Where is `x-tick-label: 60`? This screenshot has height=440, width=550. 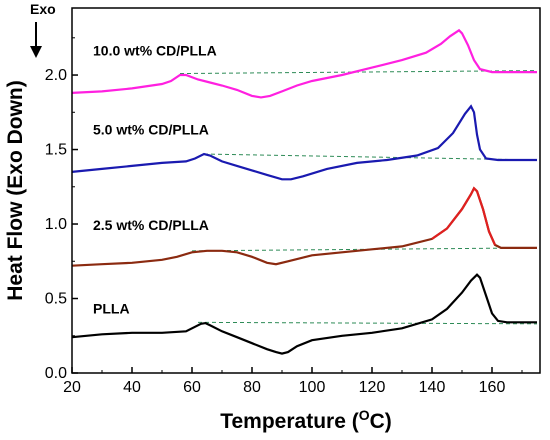 x-tick-label: 60 is located at coordinates (192, 387).